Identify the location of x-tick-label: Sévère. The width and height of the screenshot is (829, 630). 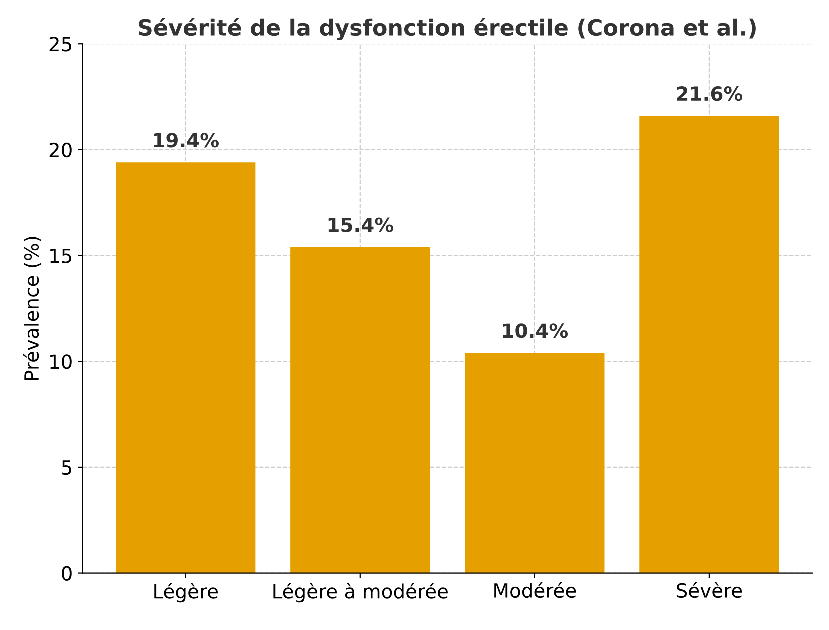
(709, 590).